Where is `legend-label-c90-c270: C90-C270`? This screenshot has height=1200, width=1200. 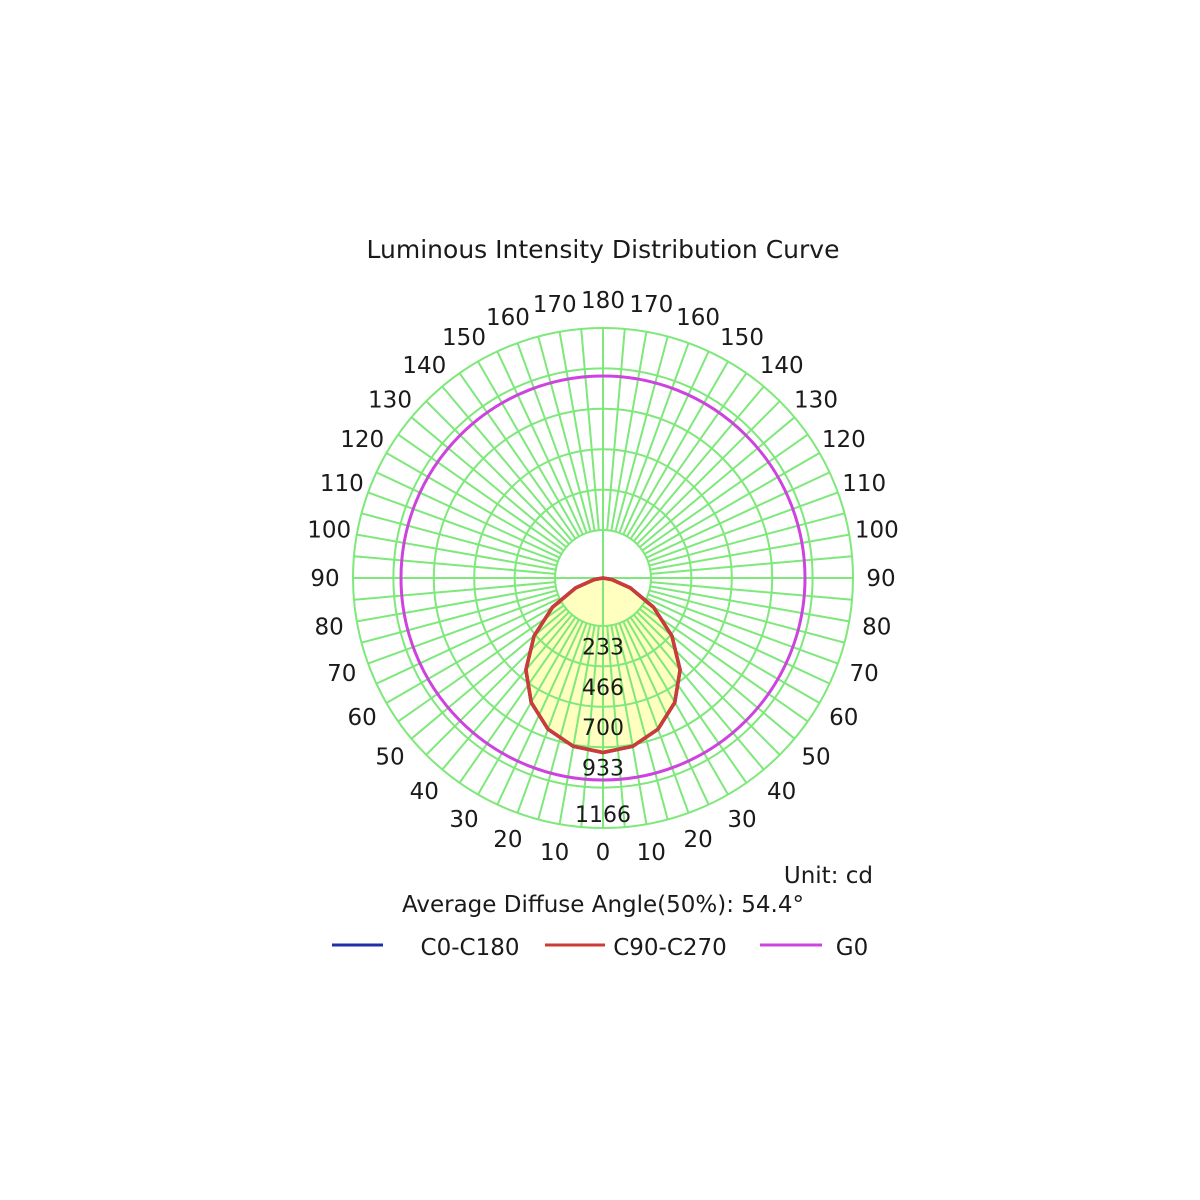
legend-label-c90-c270: C90-C270 is located at coordinates (670, 948).